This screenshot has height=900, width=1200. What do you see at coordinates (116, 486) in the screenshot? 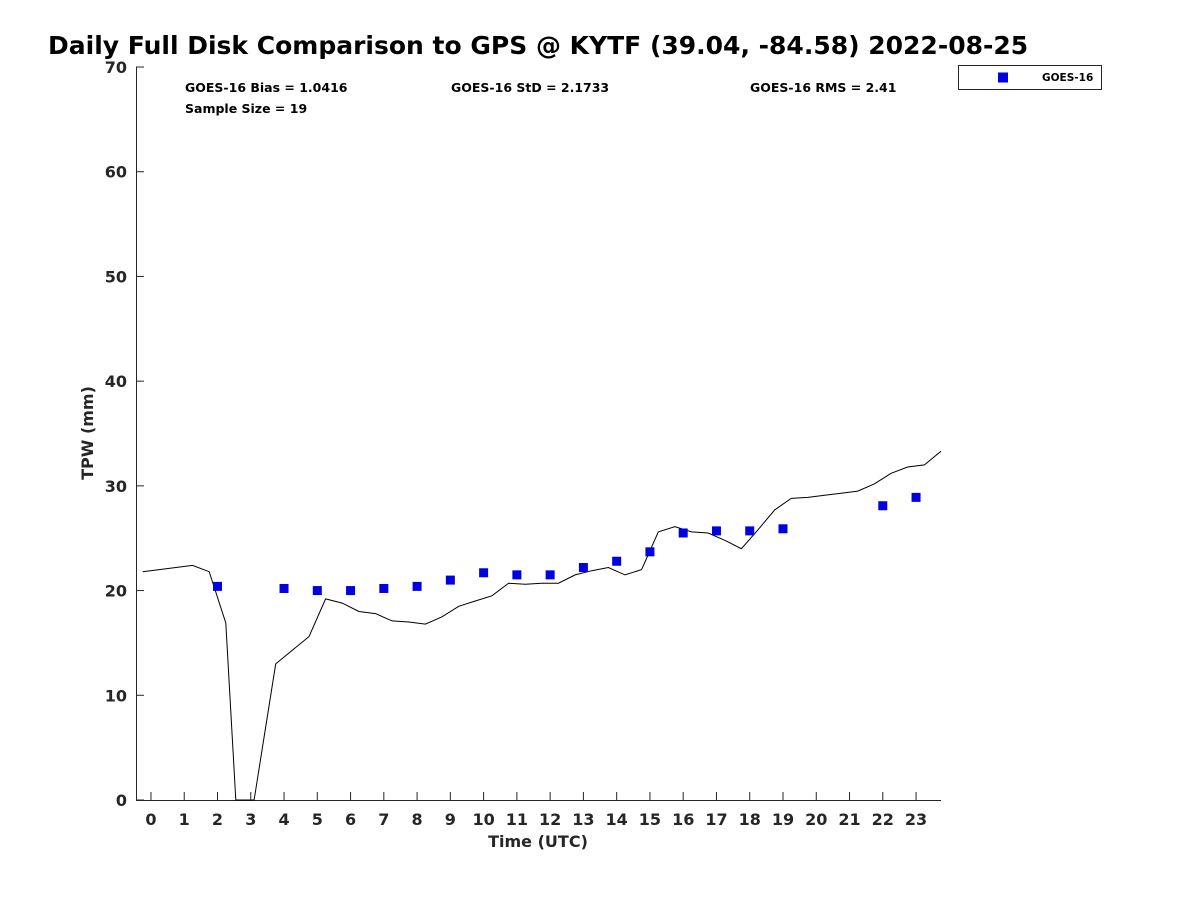
I see `y-tick-label: 30` at bounding box center [116, 486].